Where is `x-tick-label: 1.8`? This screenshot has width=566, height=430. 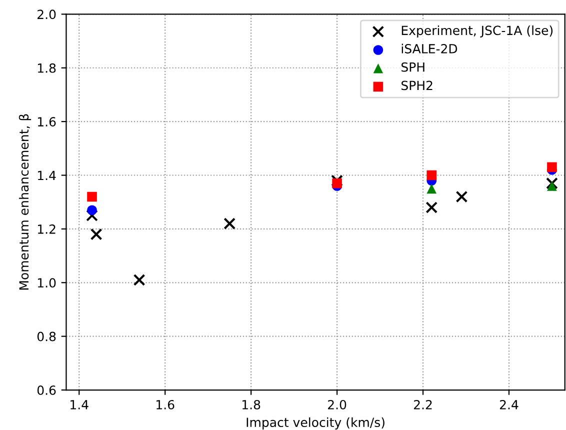
x-tick-label: 1.8 is located at coordinates (251, 405).